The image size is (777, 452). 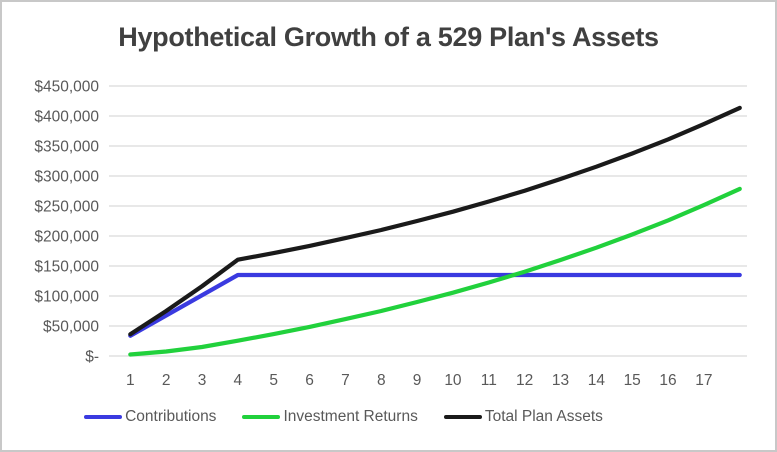 I want to click on legend-line-swatch-total-plan-assets, so click(x=462, y=417).